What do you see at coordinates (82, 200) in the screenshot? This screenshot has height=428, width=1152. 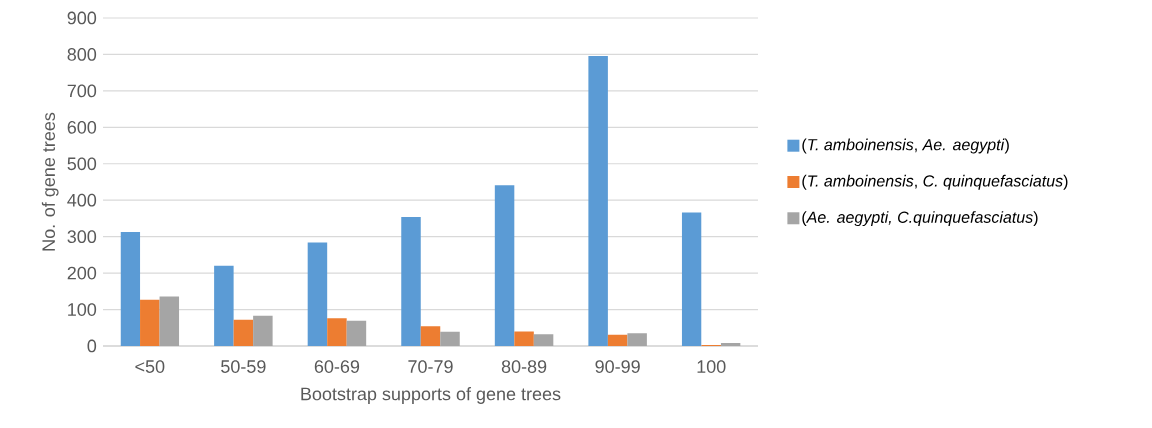 I see `y-tick-label: 400` at bounding box center [82, 200].